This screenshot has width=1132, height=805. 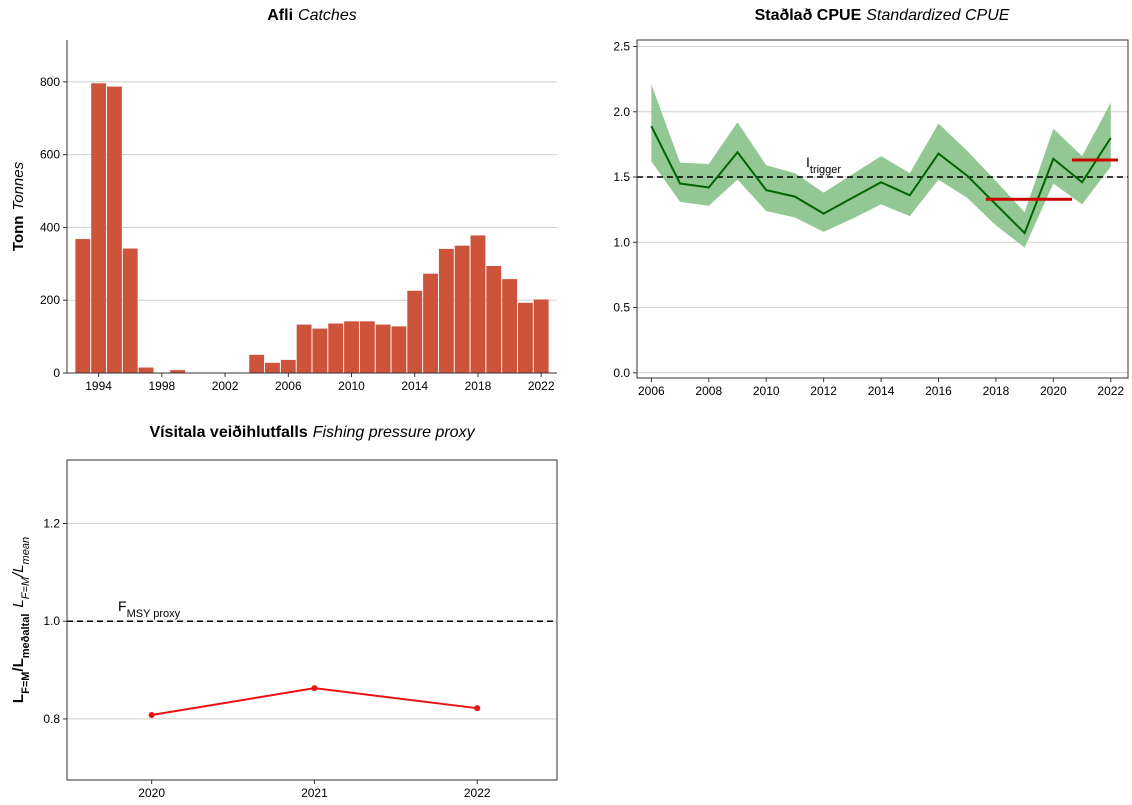 What do you see at coordinates (154, 614) in the screenshot?
I see `ref-label-sub: MSY proxy` at bounding box center [154, 614].